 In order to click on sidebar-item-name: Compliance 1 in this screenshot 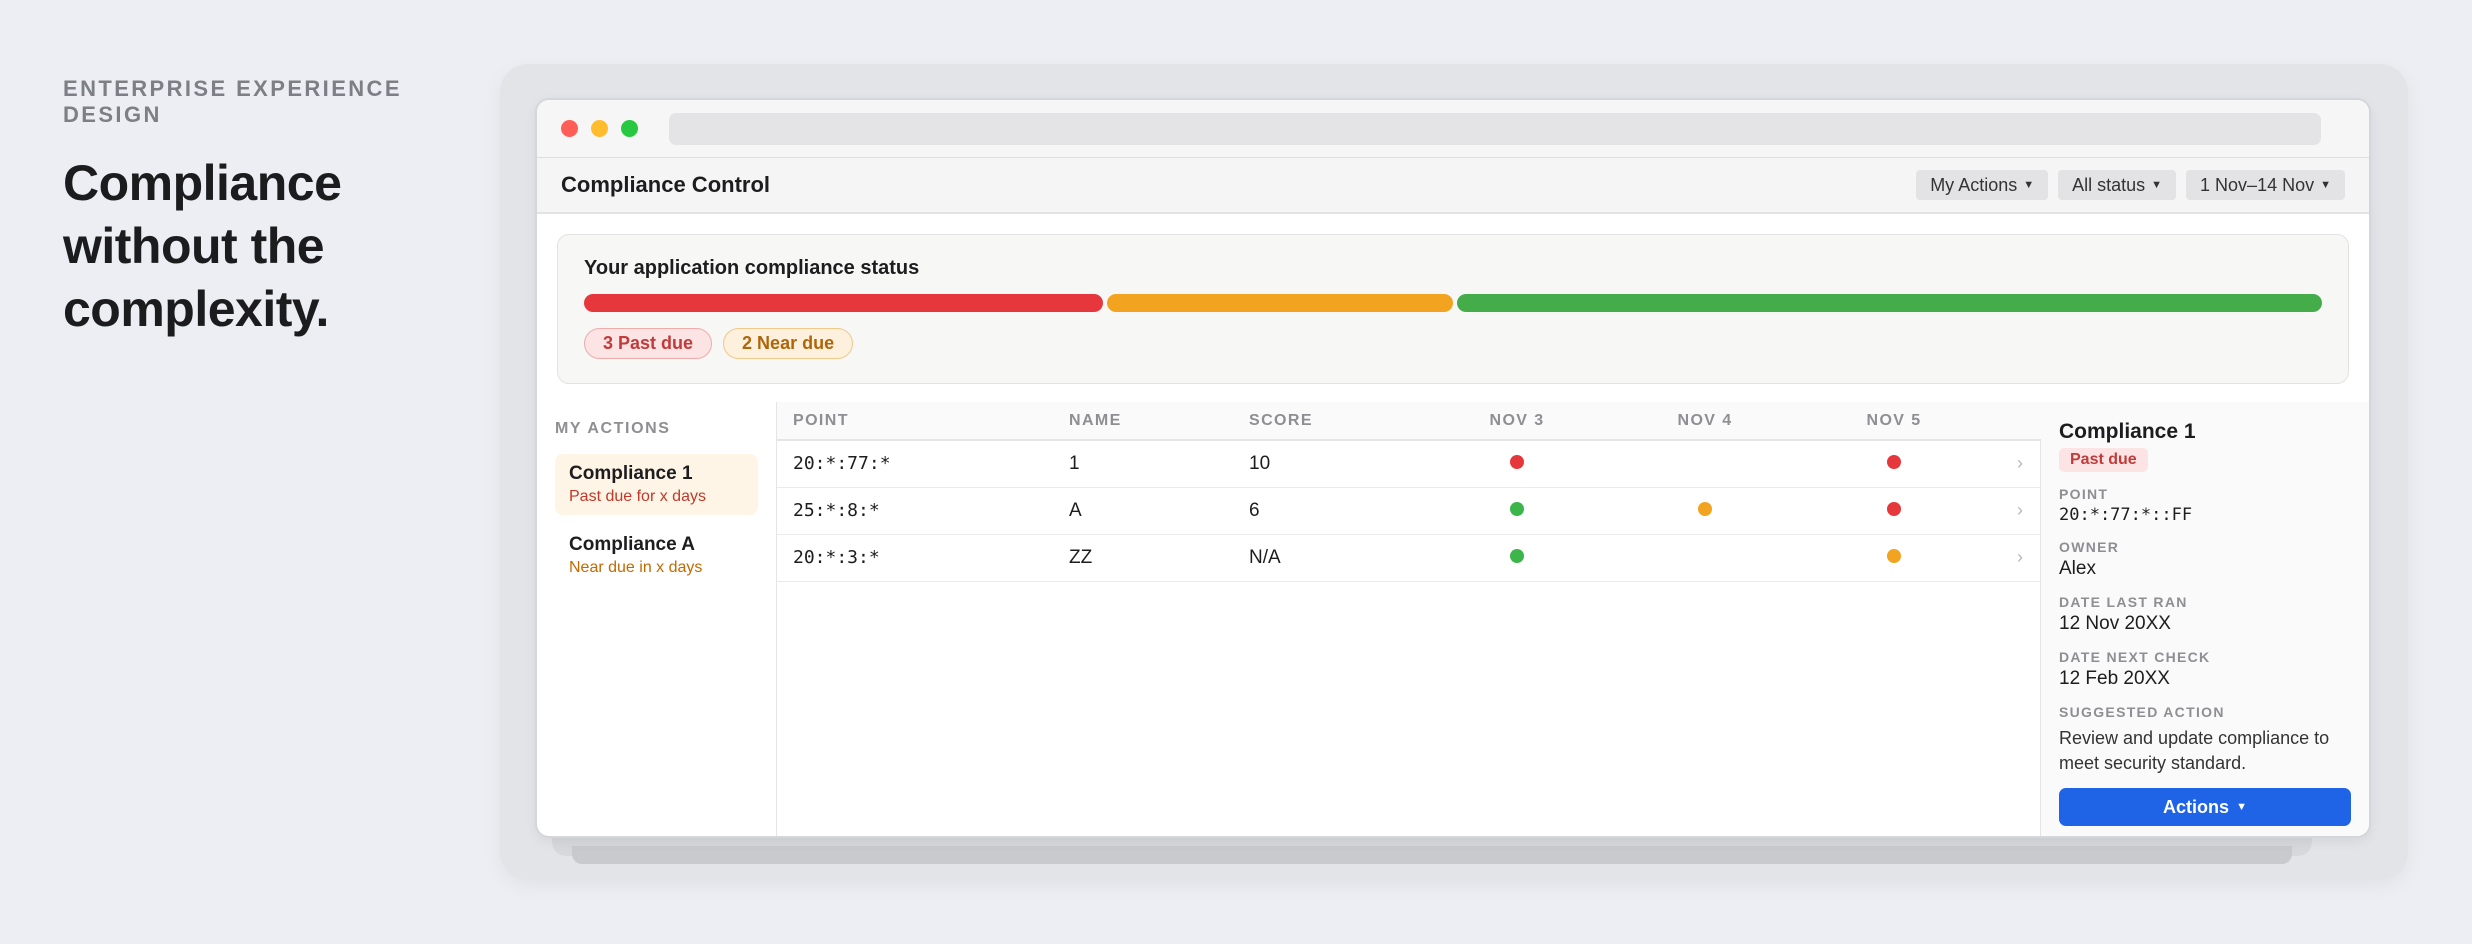, I will do `click(631, 473)`.